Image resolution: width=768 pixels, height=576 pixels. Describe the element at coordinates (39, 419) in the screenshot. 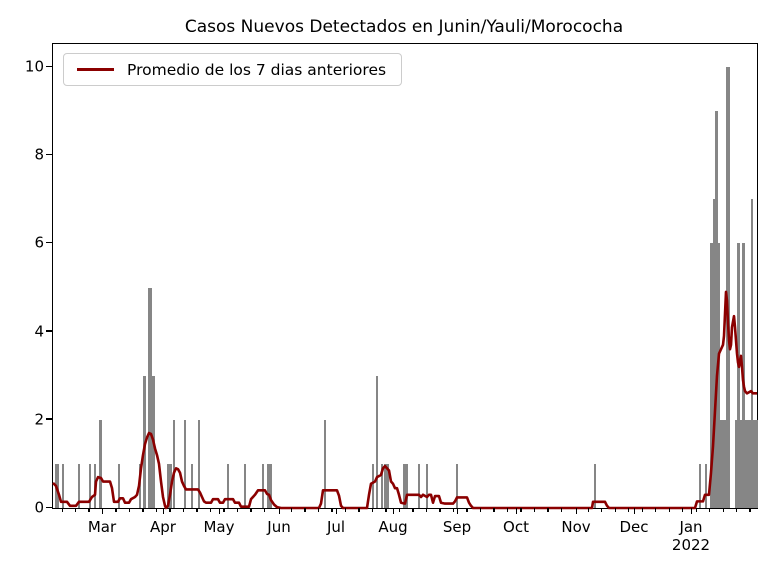

I see `y-tick-label: 2` at that location.